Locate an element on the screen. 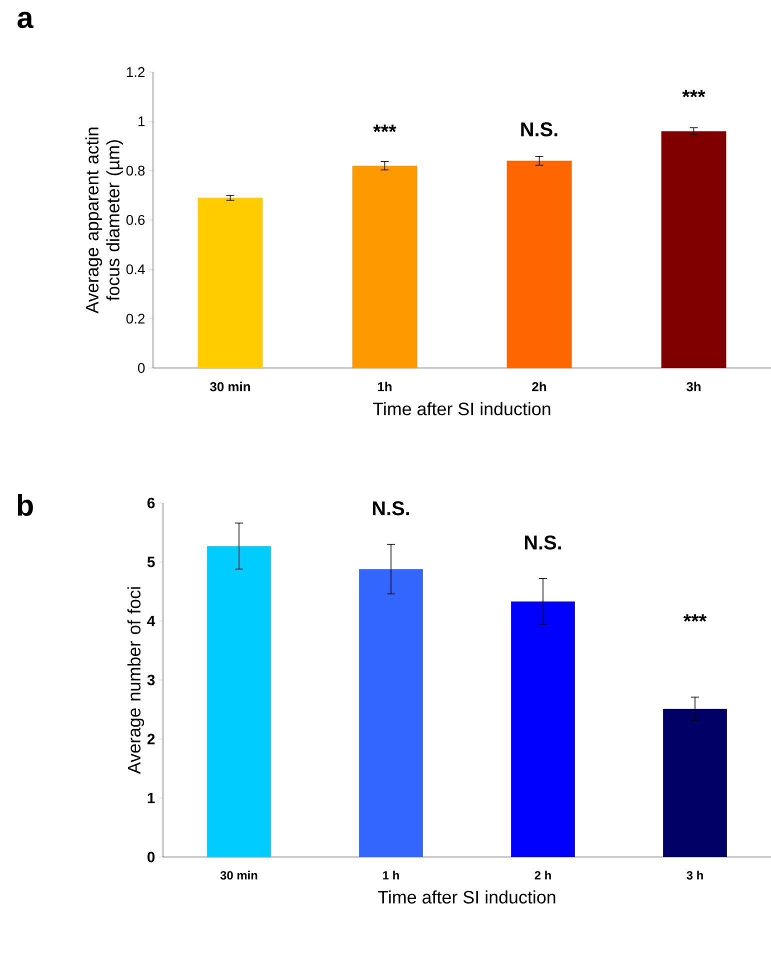  y-tick-label: 6 is located at coordinates (151, 503).